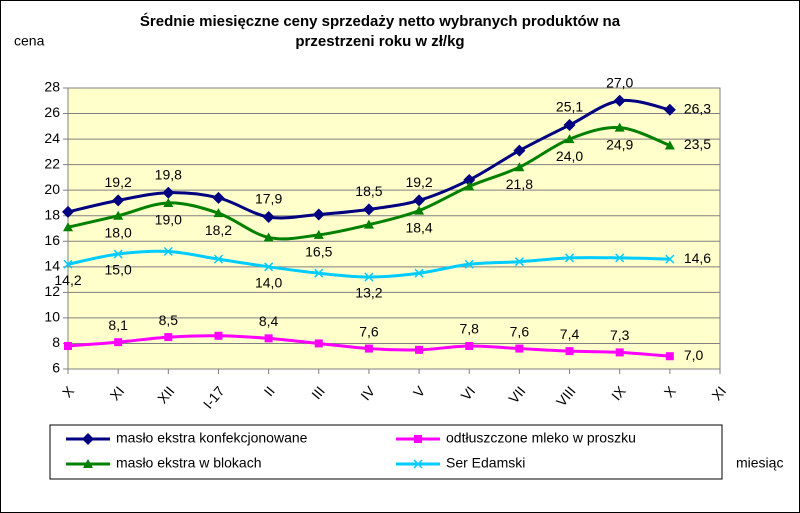 The height and width of the screenshot is (513, 800). Describe the element at coordinates (386, 452) in the screenshot. I see `legend` at that location.